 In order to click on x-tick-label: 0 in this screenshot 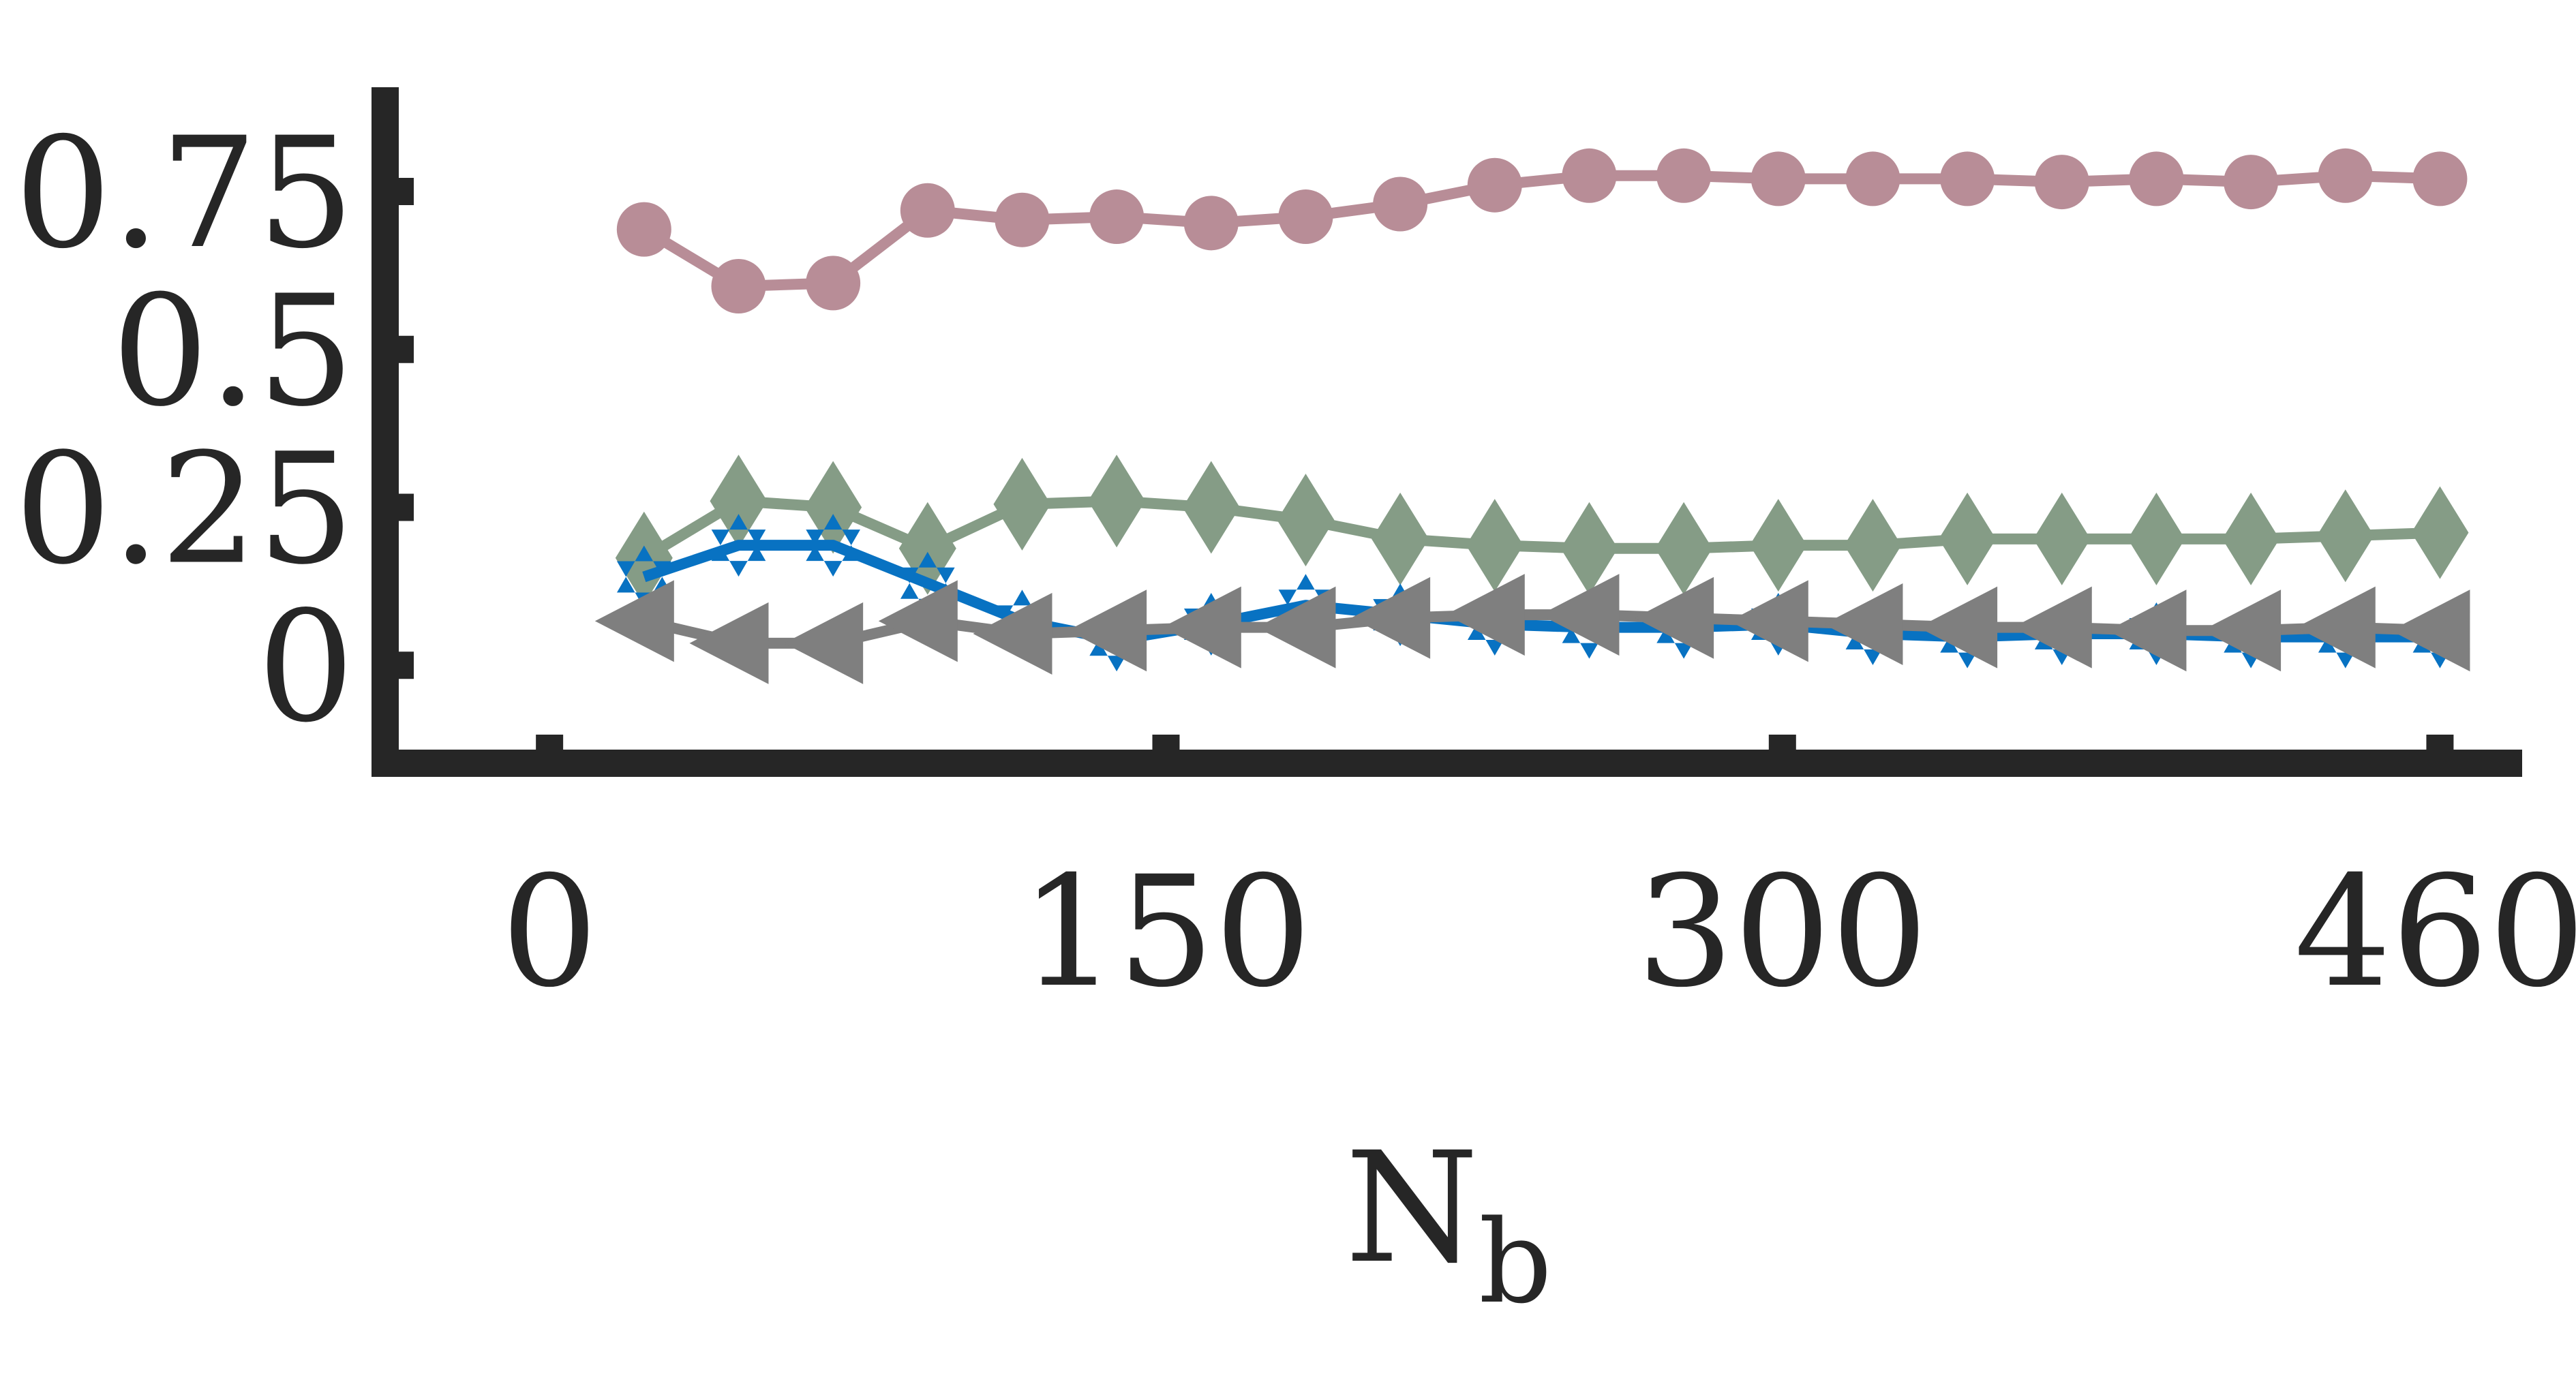, I will do `click(549, 932)`.